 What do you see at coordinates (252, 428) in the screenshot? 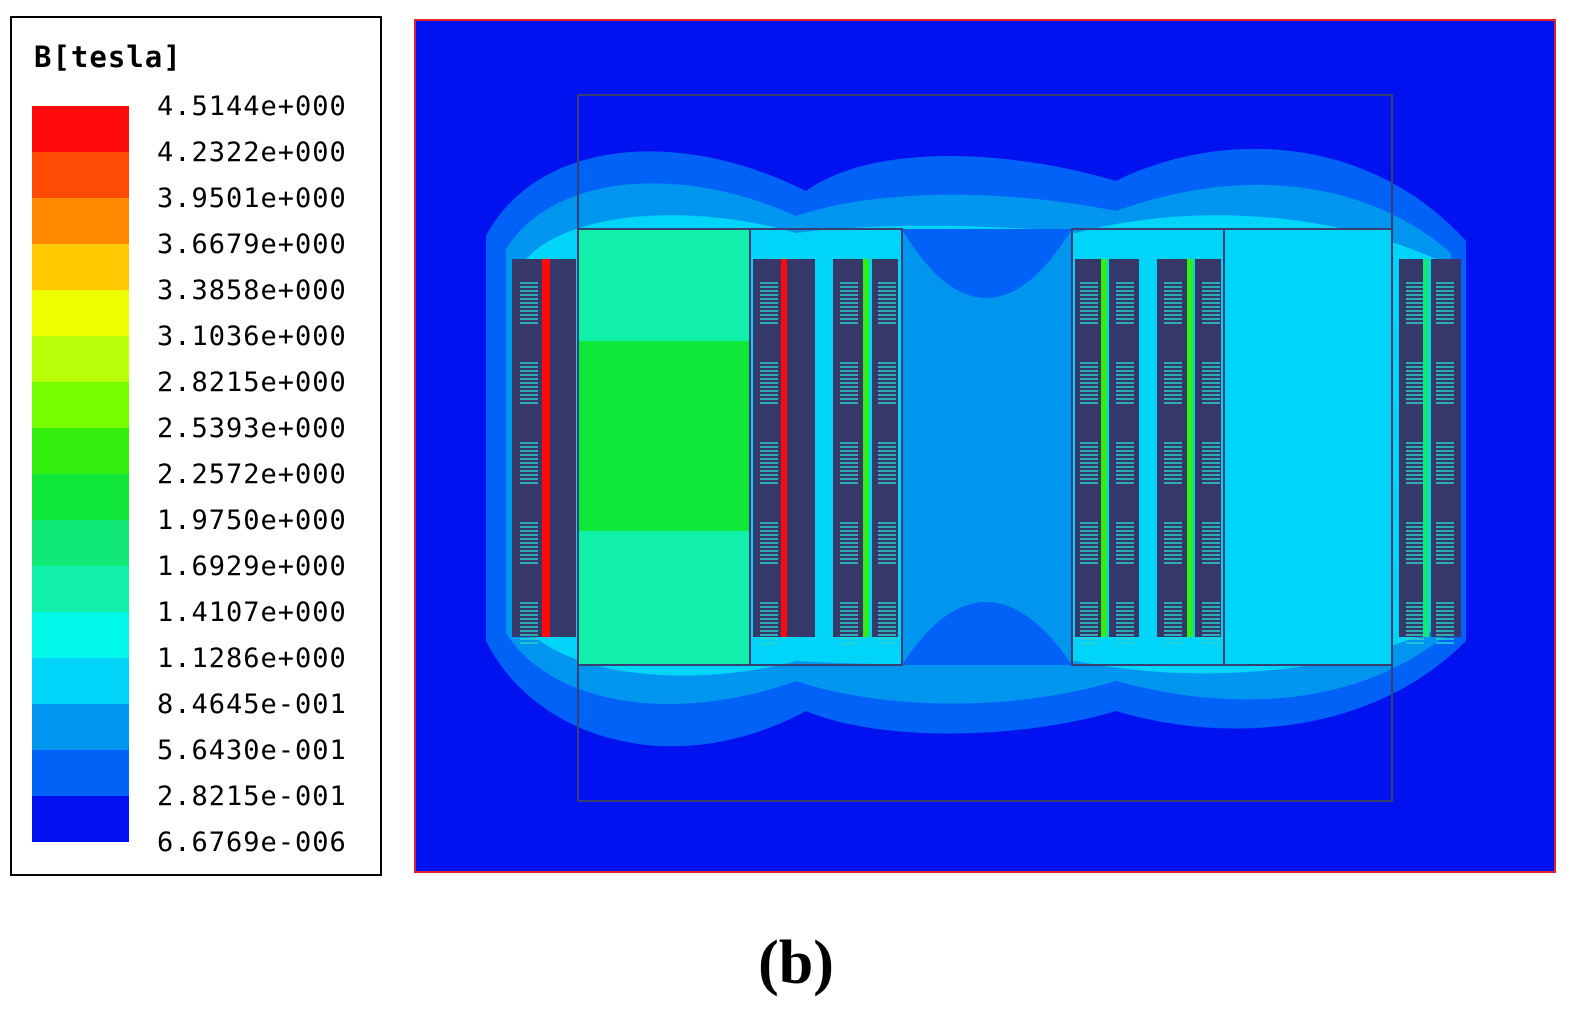
I see `legend-value: 2.5393e+000` at bounding box center [252, 428].